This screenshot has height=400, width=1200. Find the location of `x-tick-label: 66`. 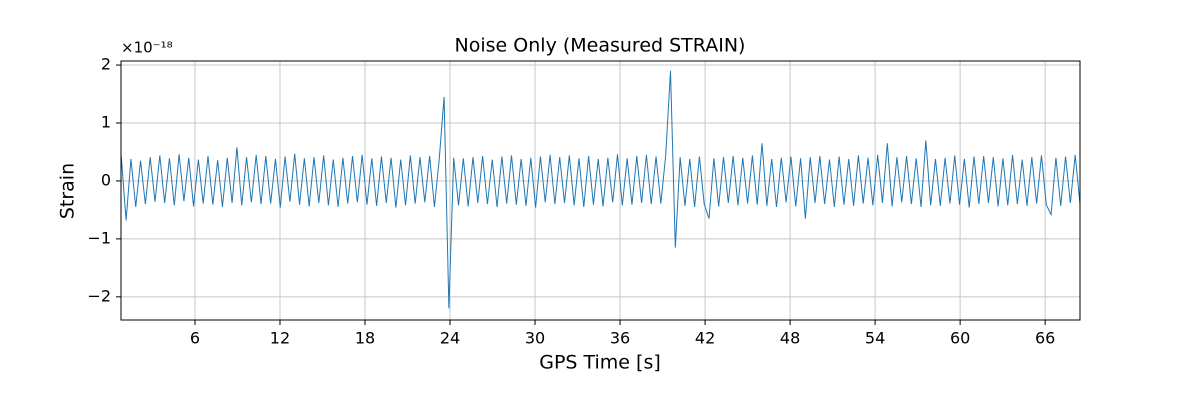

x-tick-label: 66 is located at coordinates (1045, 338).